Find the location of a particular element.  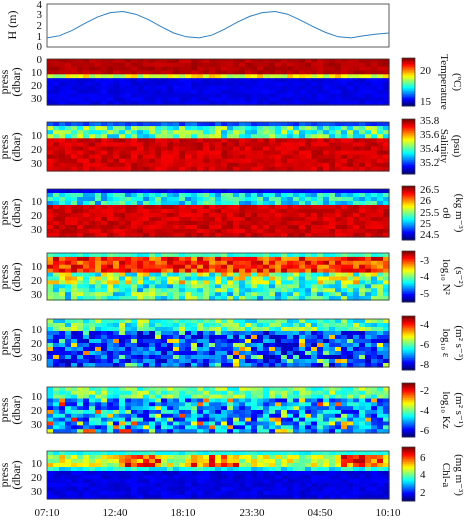

log10-epsilon-ytick-label-2: 30 is located at coordinates (37, 358).